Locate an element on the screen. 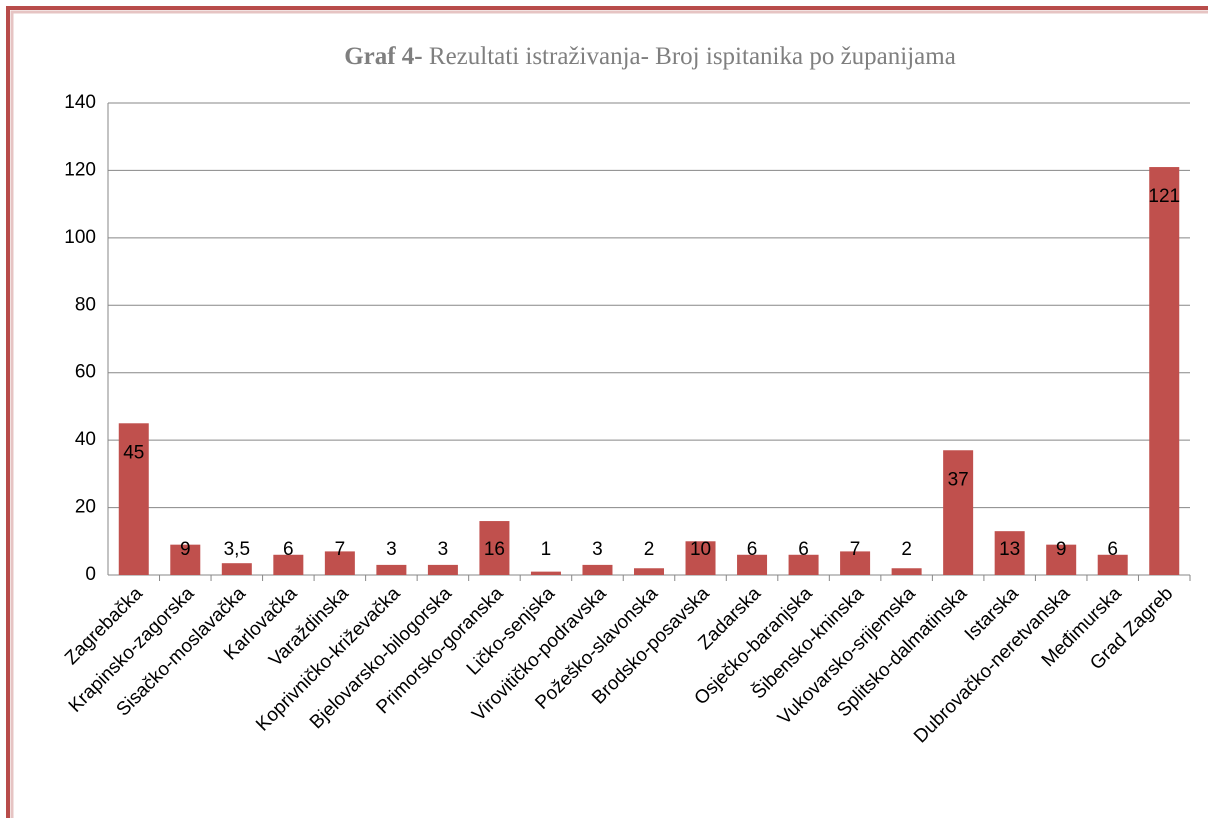 The image size is (1208, 823). data-label: 1 is located at coordinates (546, 549).